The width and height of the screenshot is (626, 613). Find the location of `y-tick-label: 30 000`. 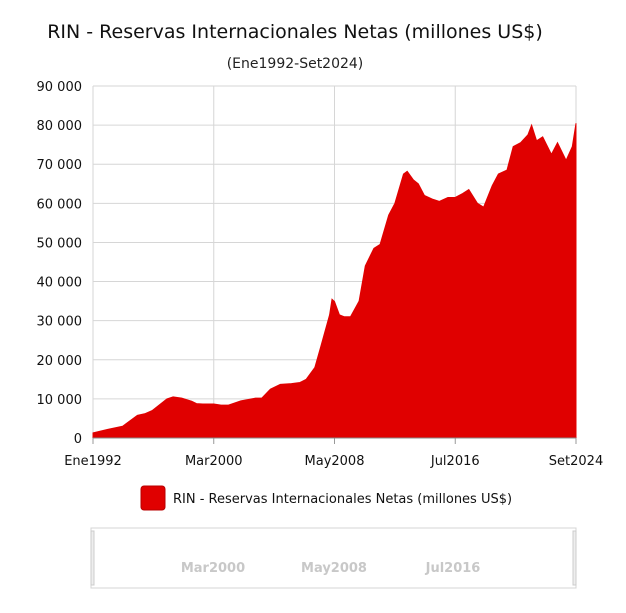

y-tick-label: 30 000 is located at coordinates (60, 322).